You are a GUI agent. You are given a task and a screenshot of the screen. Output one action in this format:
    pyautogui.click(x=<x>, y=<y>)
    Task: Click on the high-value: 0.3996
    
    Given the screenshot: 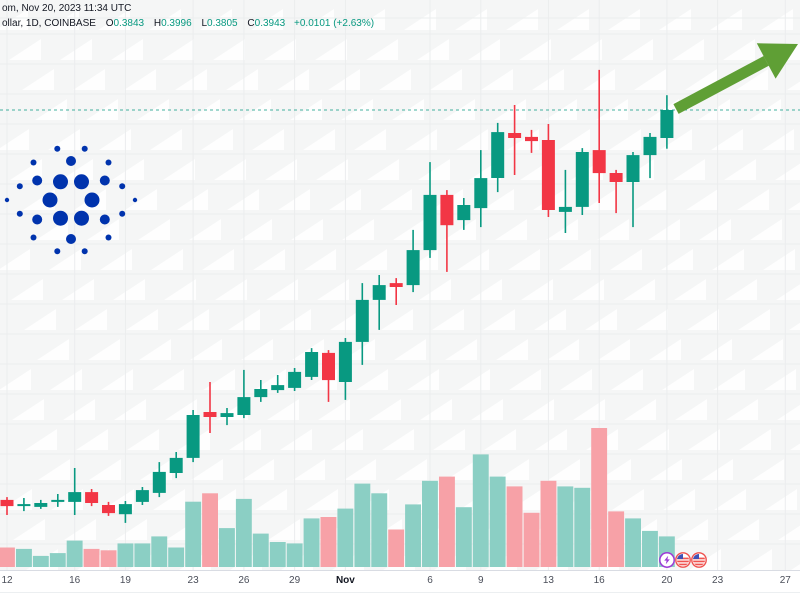 What is the action you would take?
    pyautogui.click(x=176, y=23)
    